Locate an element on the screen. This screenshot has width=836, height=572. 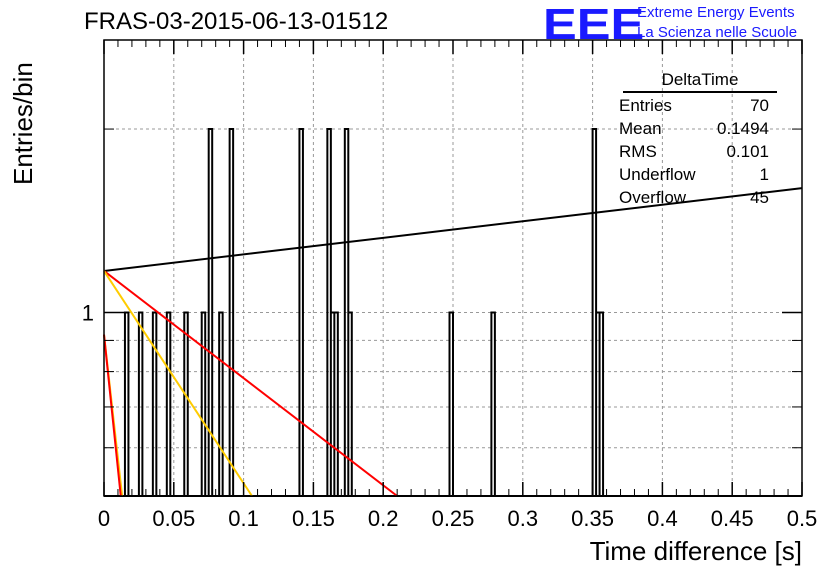
x-tick-label: 0.3 is located at coordinates (523, 518).